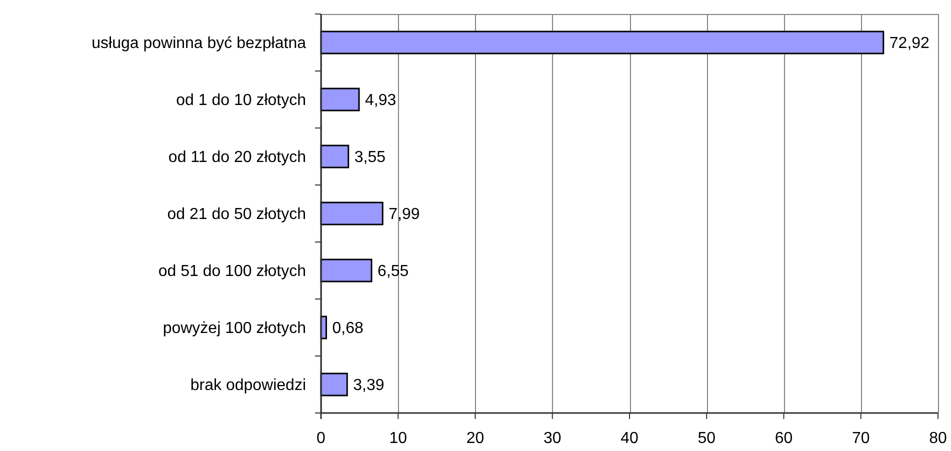 This screenshot has height=451, width=951. Describe the element at coordinates (861, 438) in the screenshot. I see `x-tick-label: 70` at that location.